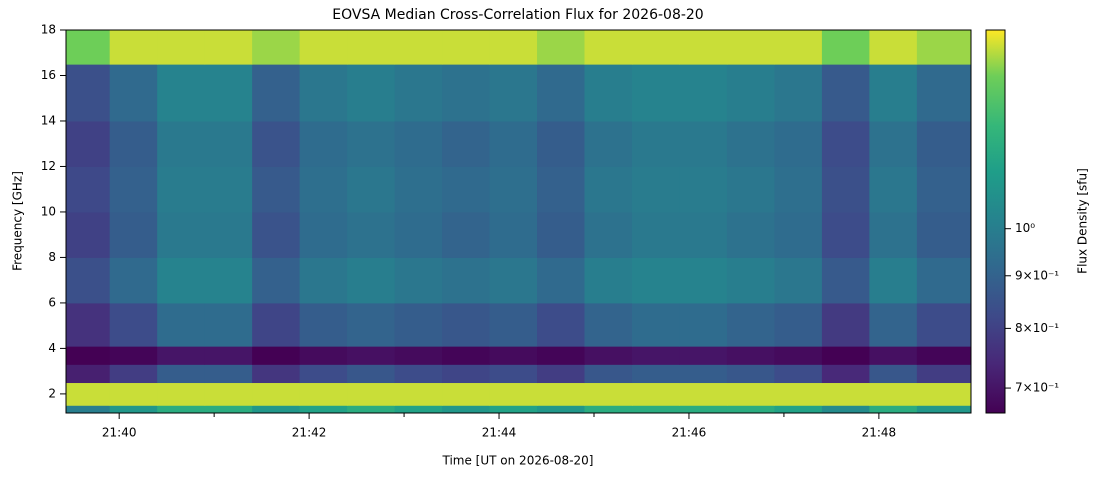 Image resolution: width=1101 pixels, height=477 pixels. What do you see at coordinates (18, 221) in the screenshot?
I see `y-axis-label: Frequency [GHz]` at bounding box center [18, 221].